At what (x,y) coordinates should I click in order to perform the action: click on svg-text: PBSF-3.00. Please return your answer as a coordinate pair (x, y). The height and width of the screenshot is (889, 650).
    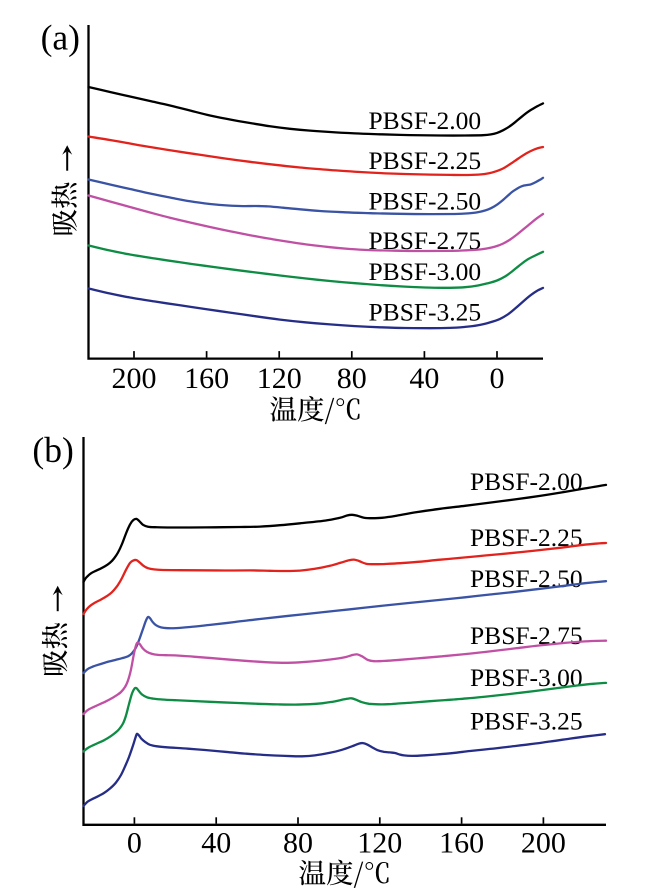
    Looking at the image, I should click on (425, 271).